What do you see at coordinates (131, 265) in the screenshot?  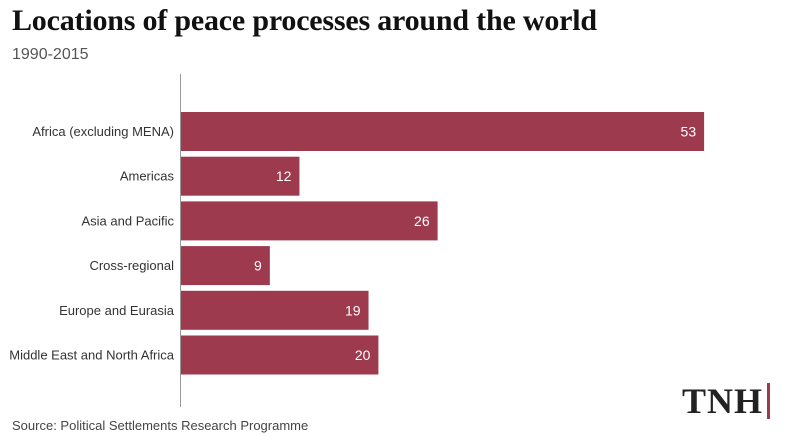 I see `category-label-3: Cross-regional` at bounding box center [131, 265].